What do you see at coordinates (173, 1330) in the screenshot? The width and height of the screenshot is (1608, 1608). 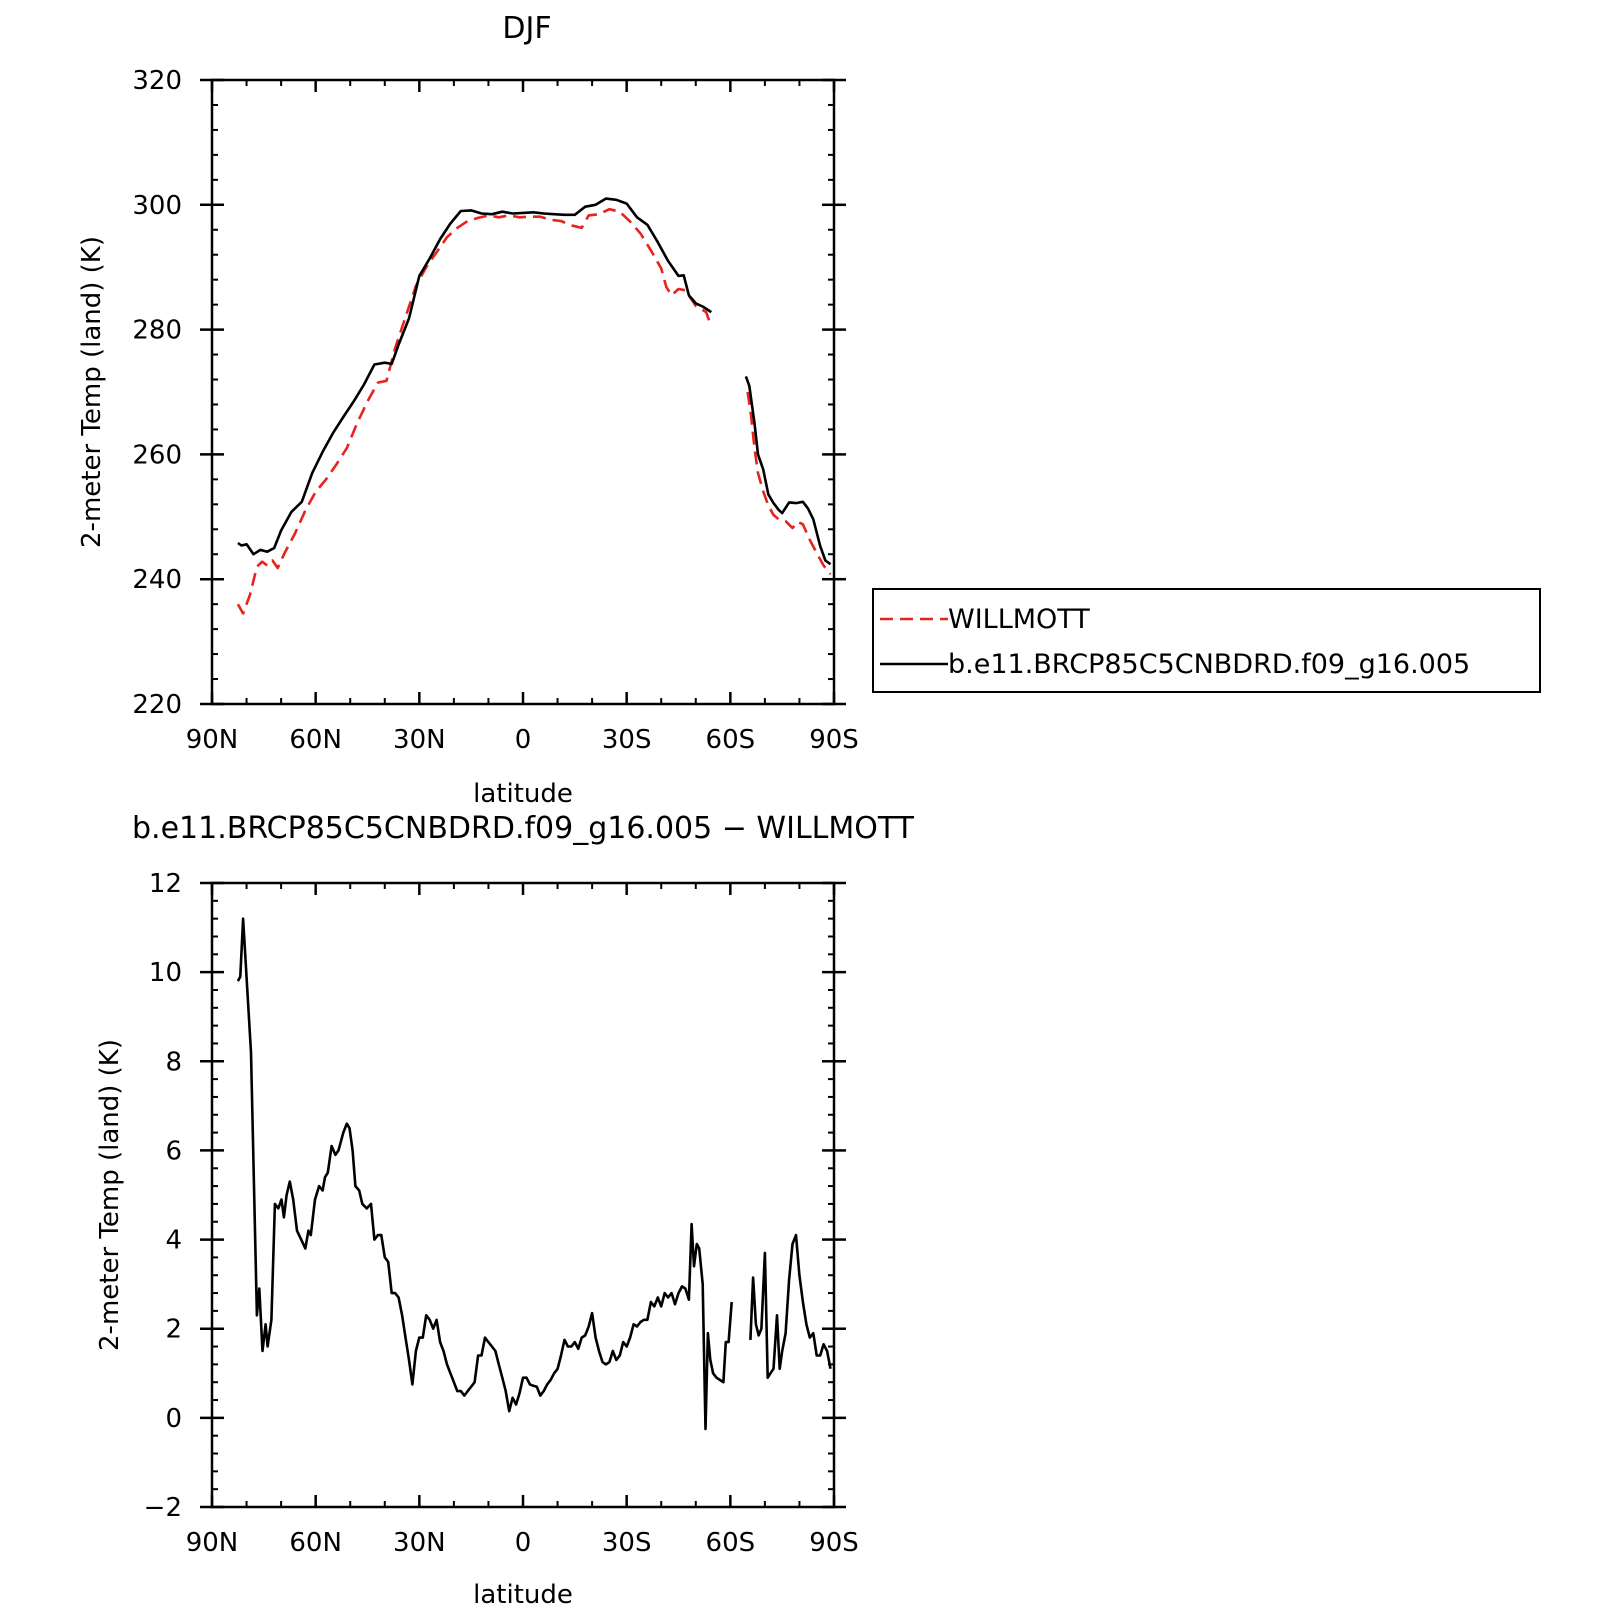 I see `y-tick-label: 2` at bounding box center [173, 1330].